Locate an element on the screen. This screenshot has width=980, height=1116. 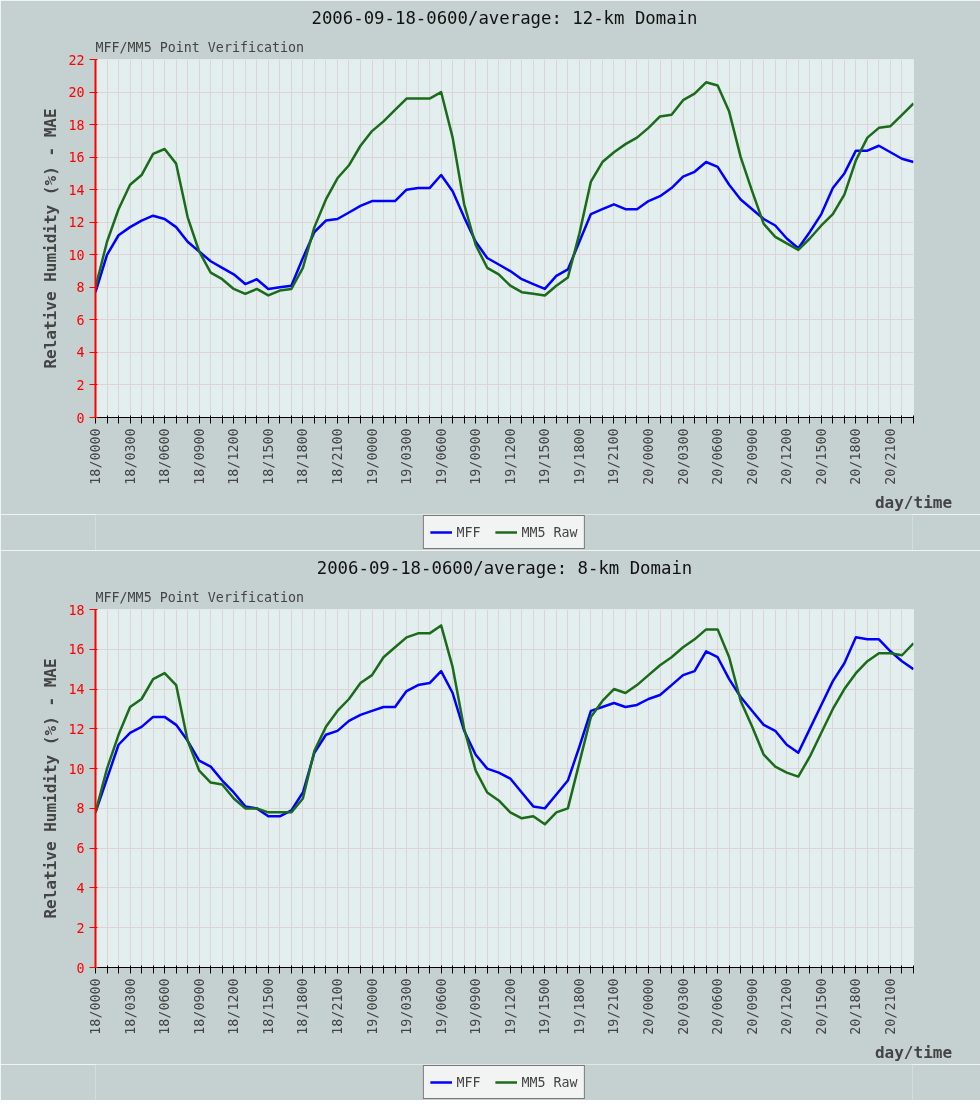
y-tick-label: 22 is located at coordinates (76, 60).